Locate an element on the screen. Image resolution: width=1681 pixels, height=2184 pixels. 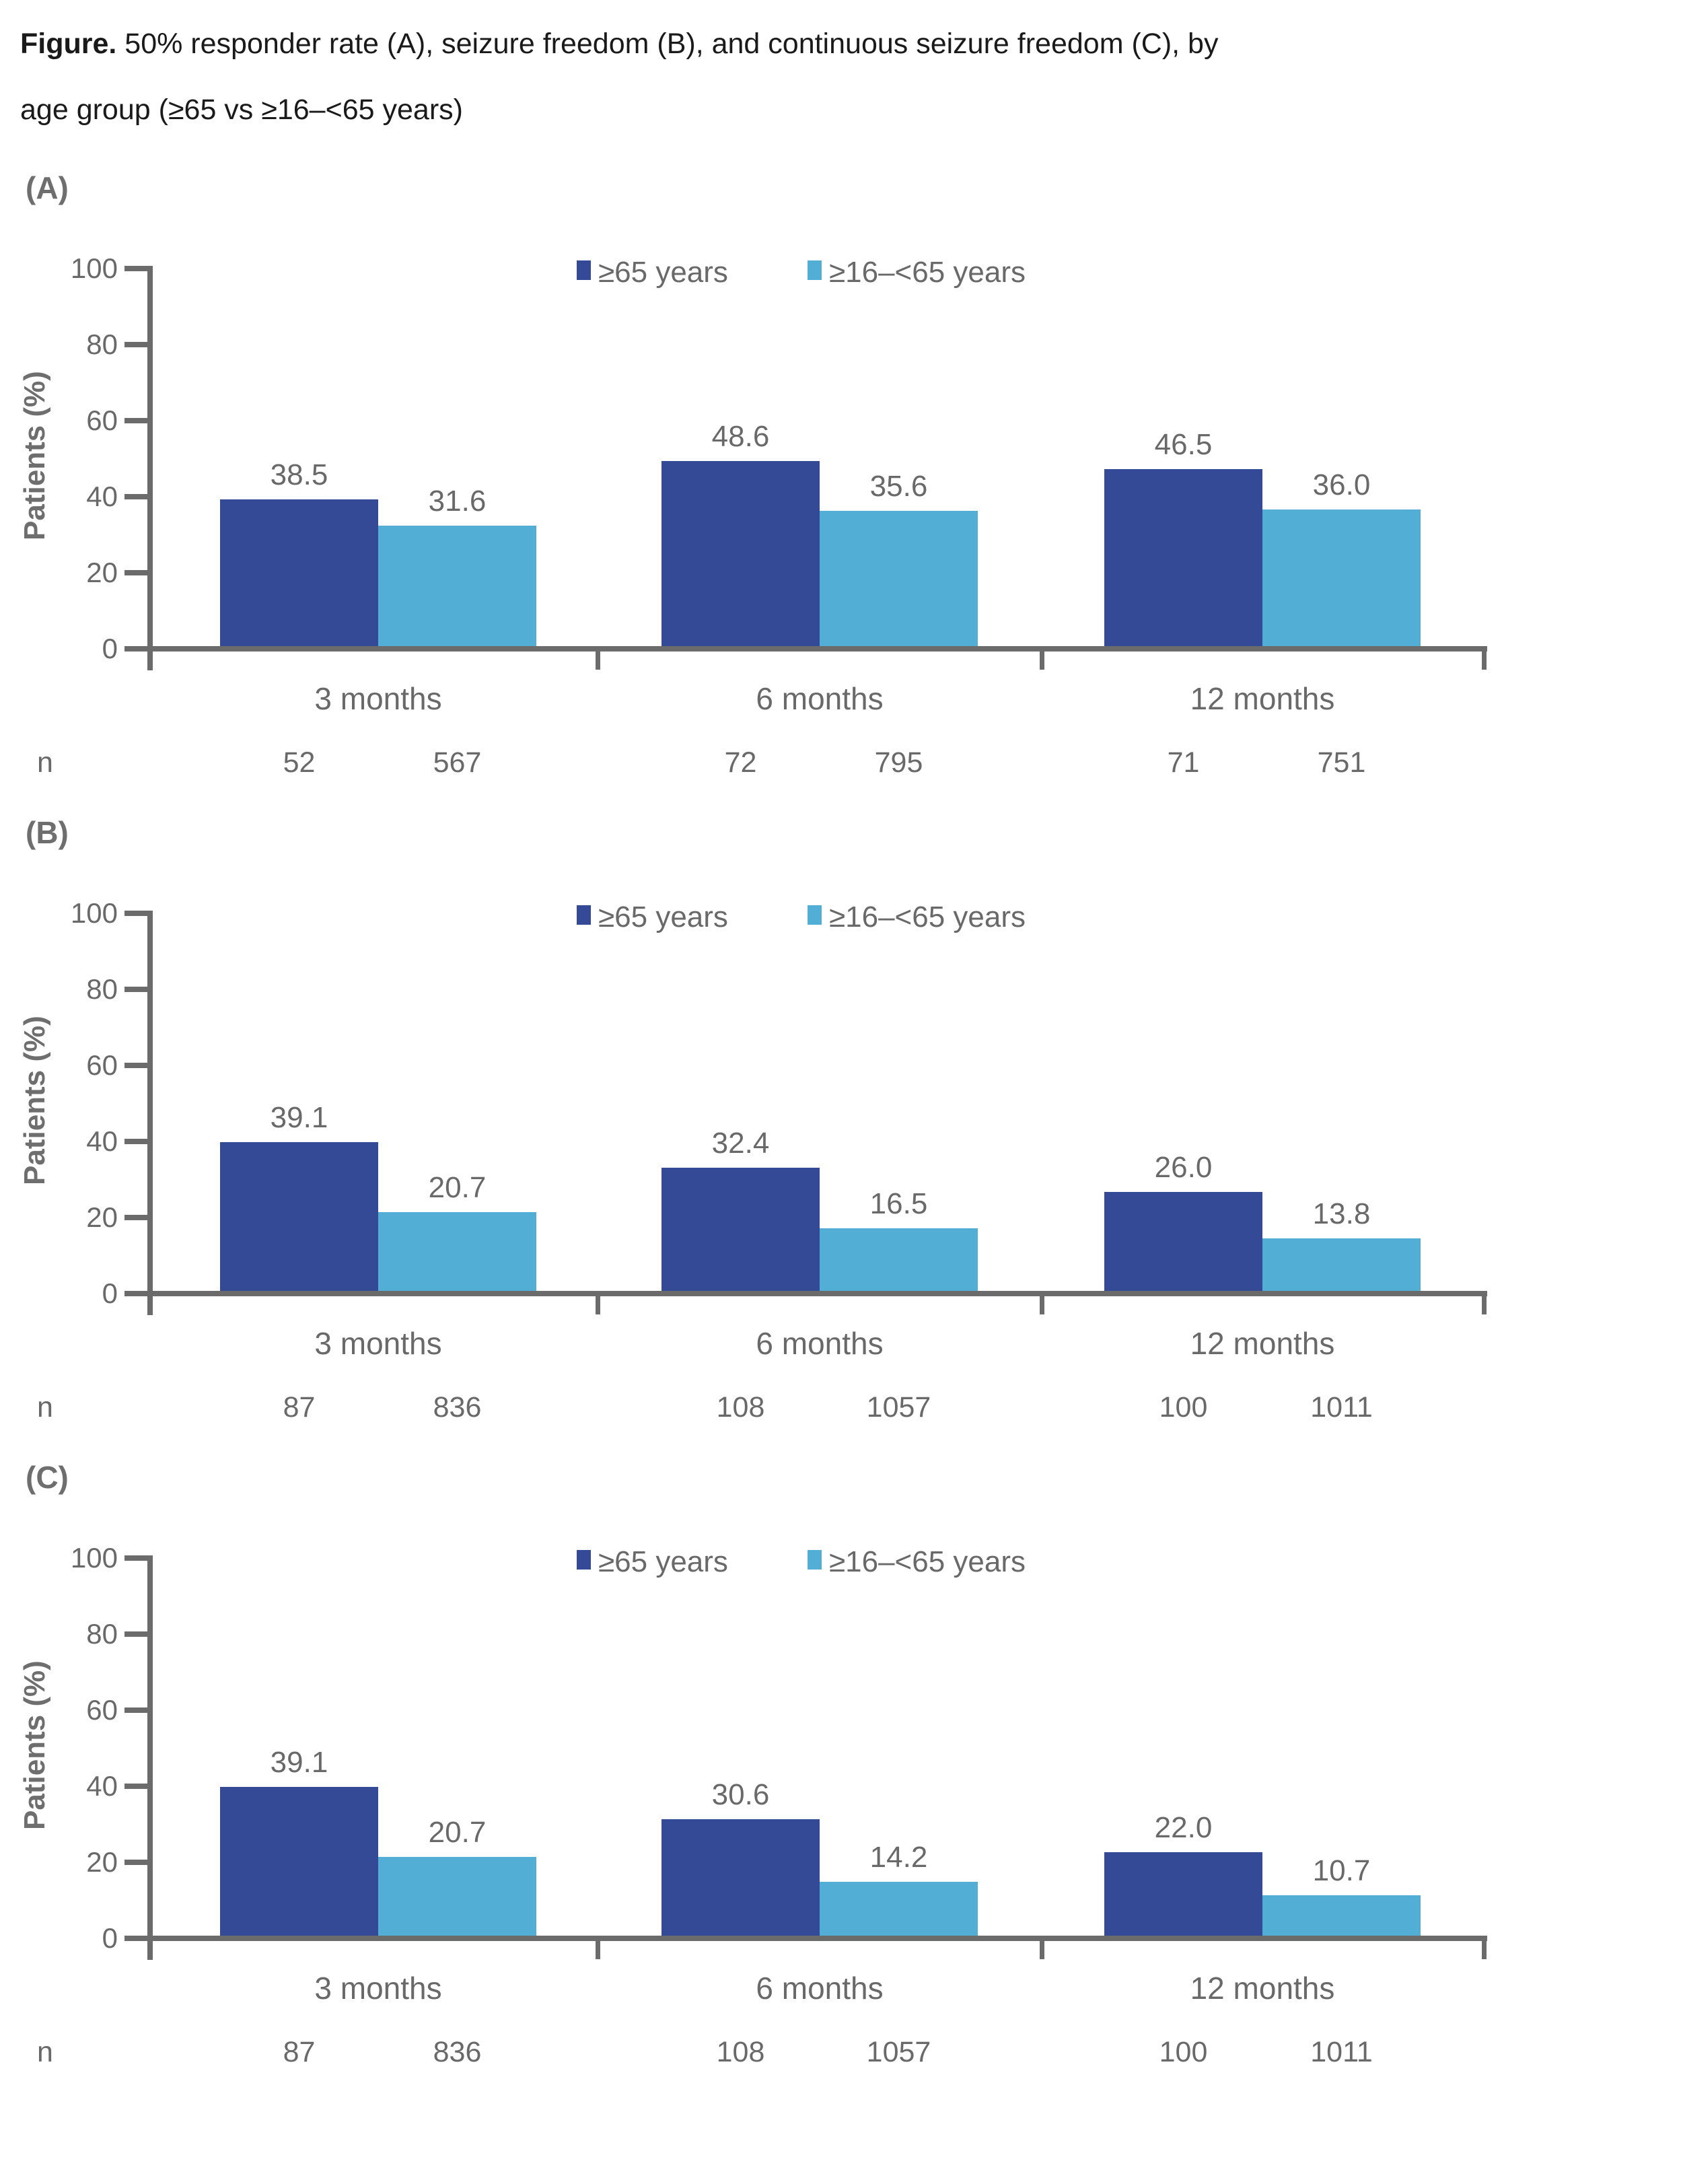
y-tick-label-a-80: 80 is located at coordinates (102, 344).